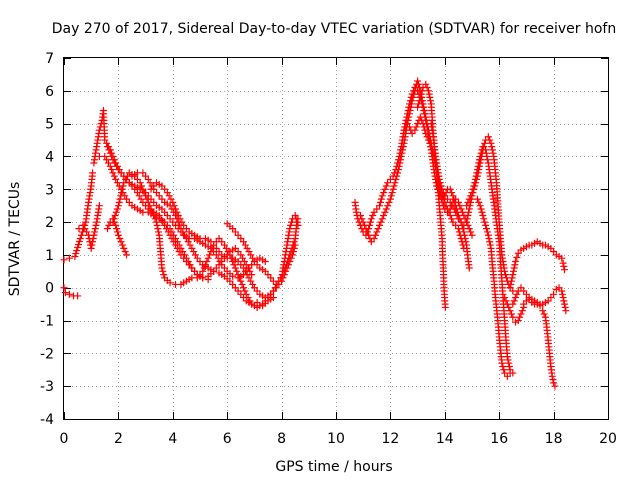 The height and width of the screenshot is (480, 640). I want to click on y-tick-label: 5, so click(49, 125).